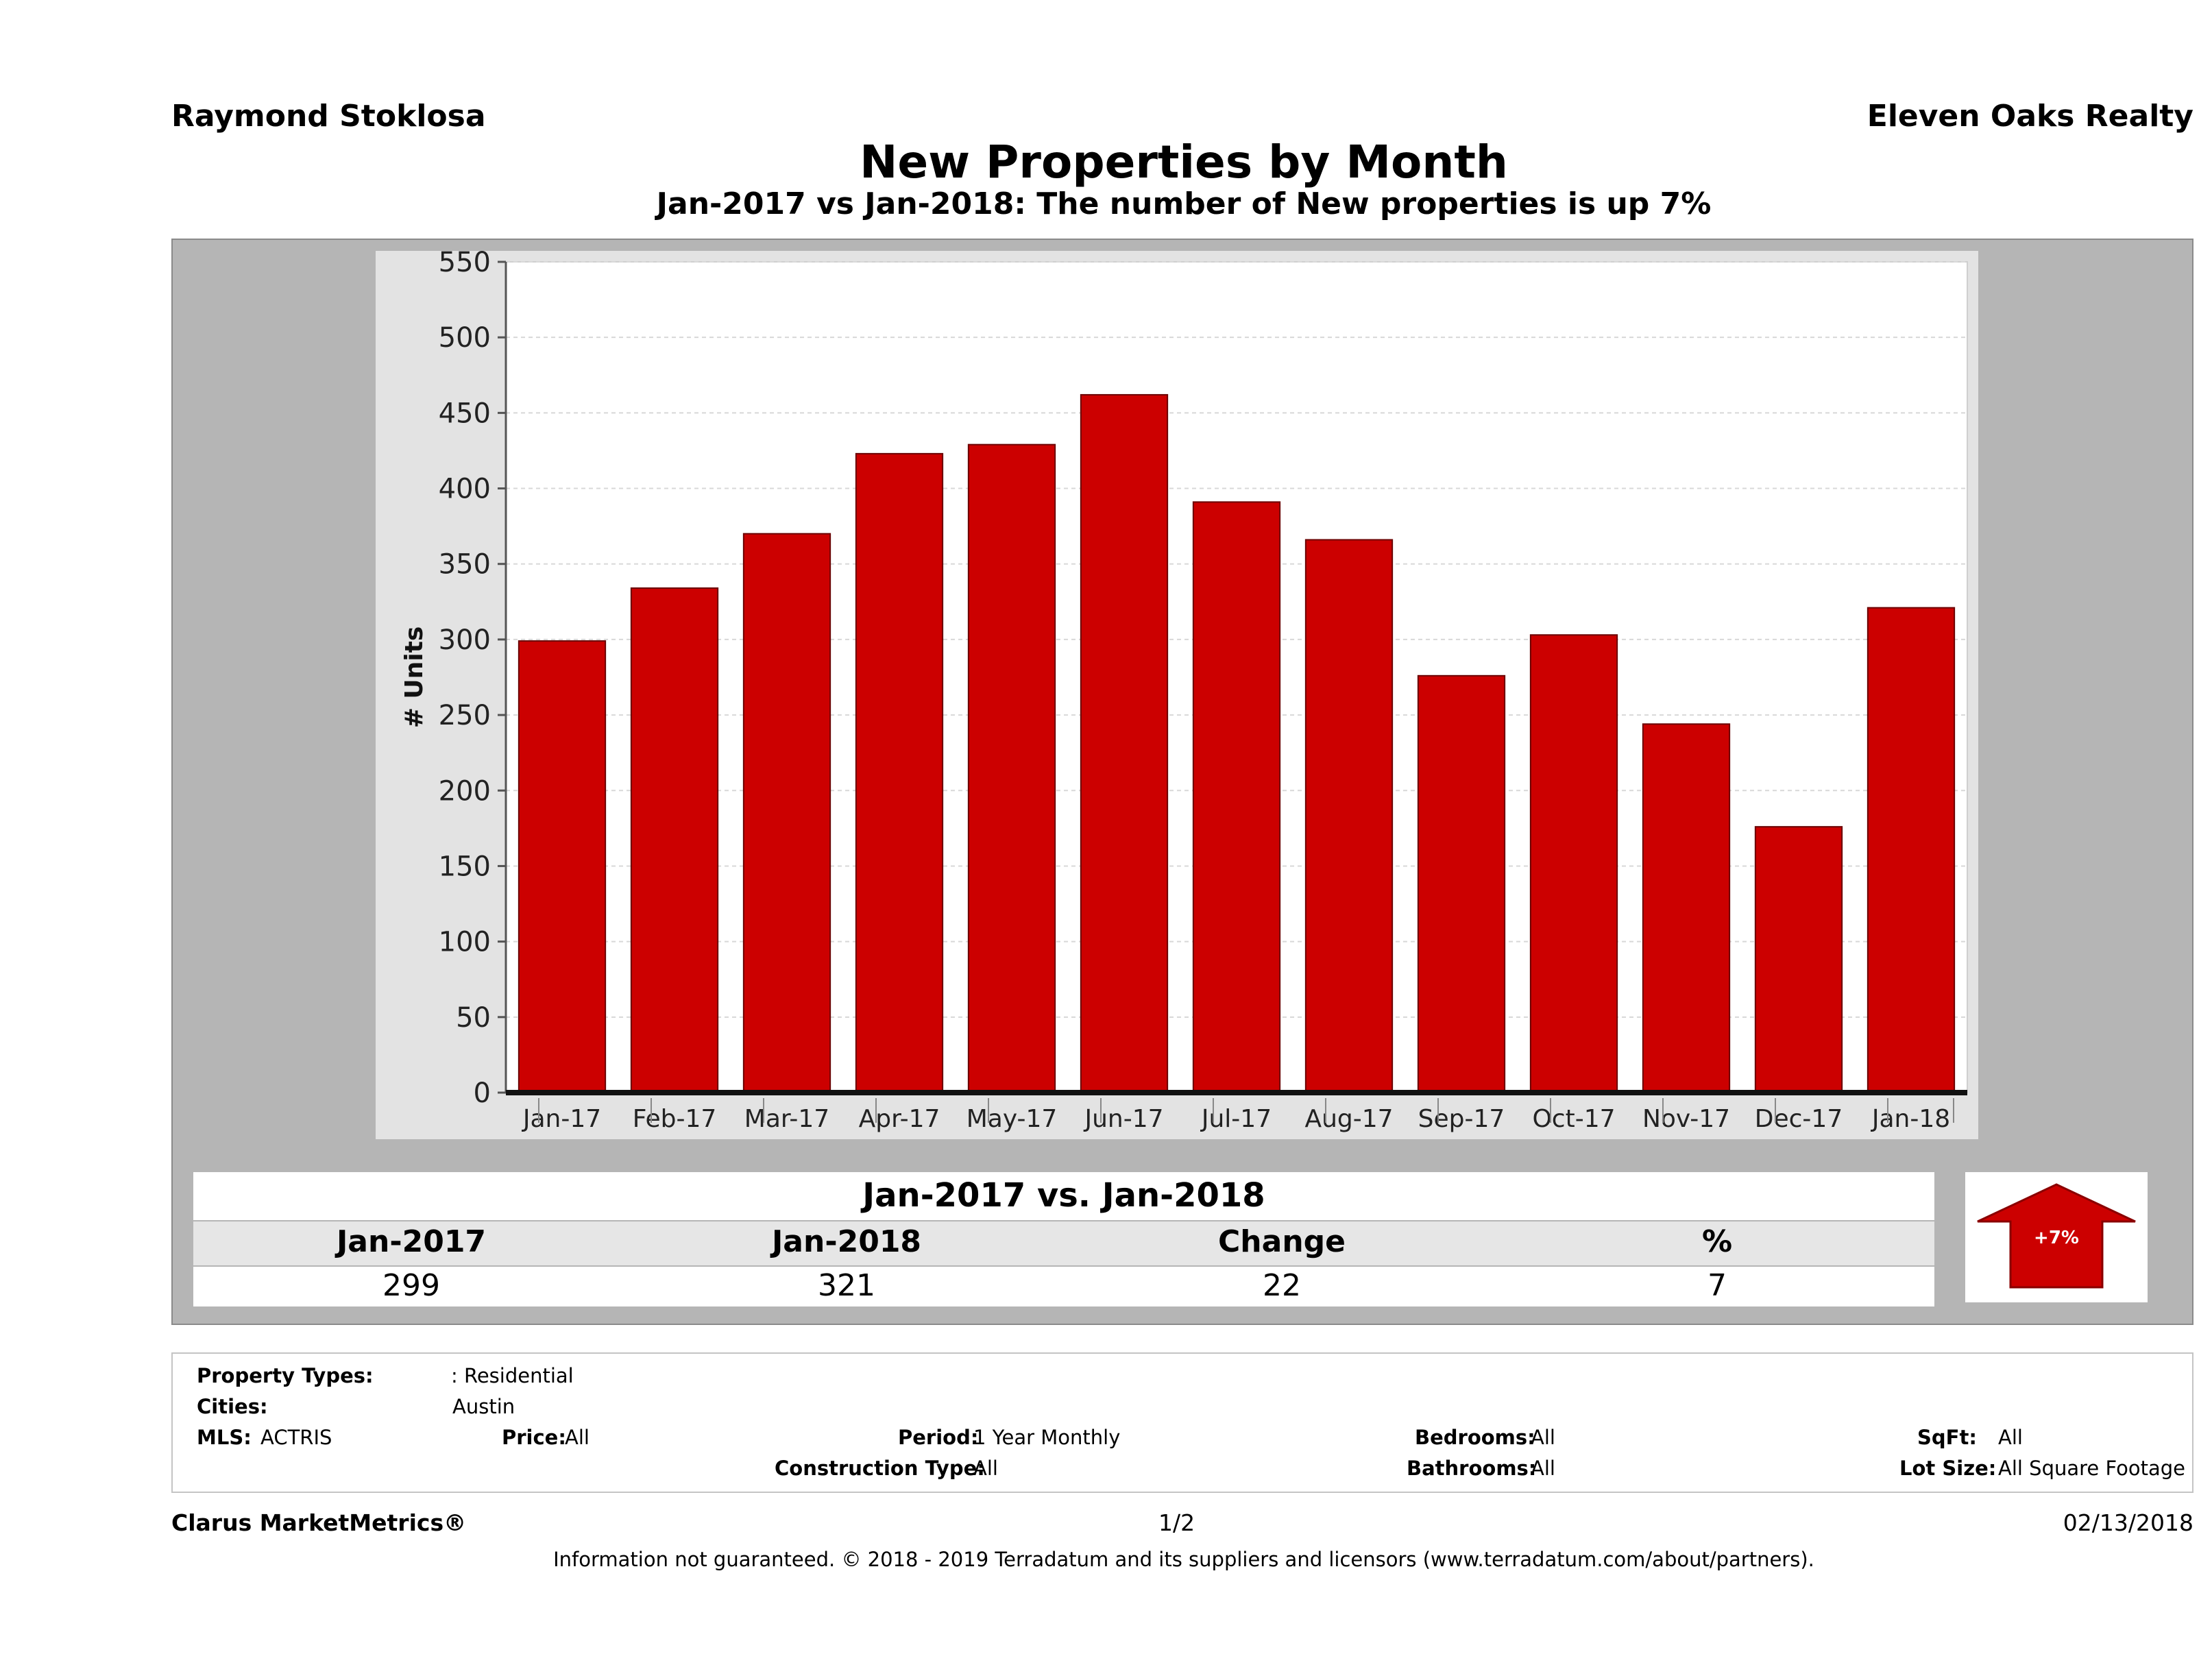 This screenshot has width=2212, height=1678. Describe the element at coordinates (465, 640) in the screenshot. I see `y-tick-label: 300` at that location.